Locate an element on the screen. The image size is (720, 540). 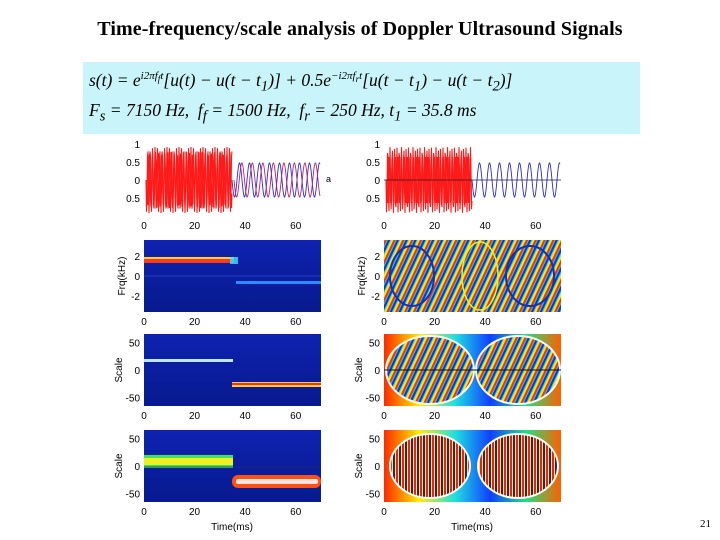
left-scalogram-1-background is located at coordinates (232, 370).